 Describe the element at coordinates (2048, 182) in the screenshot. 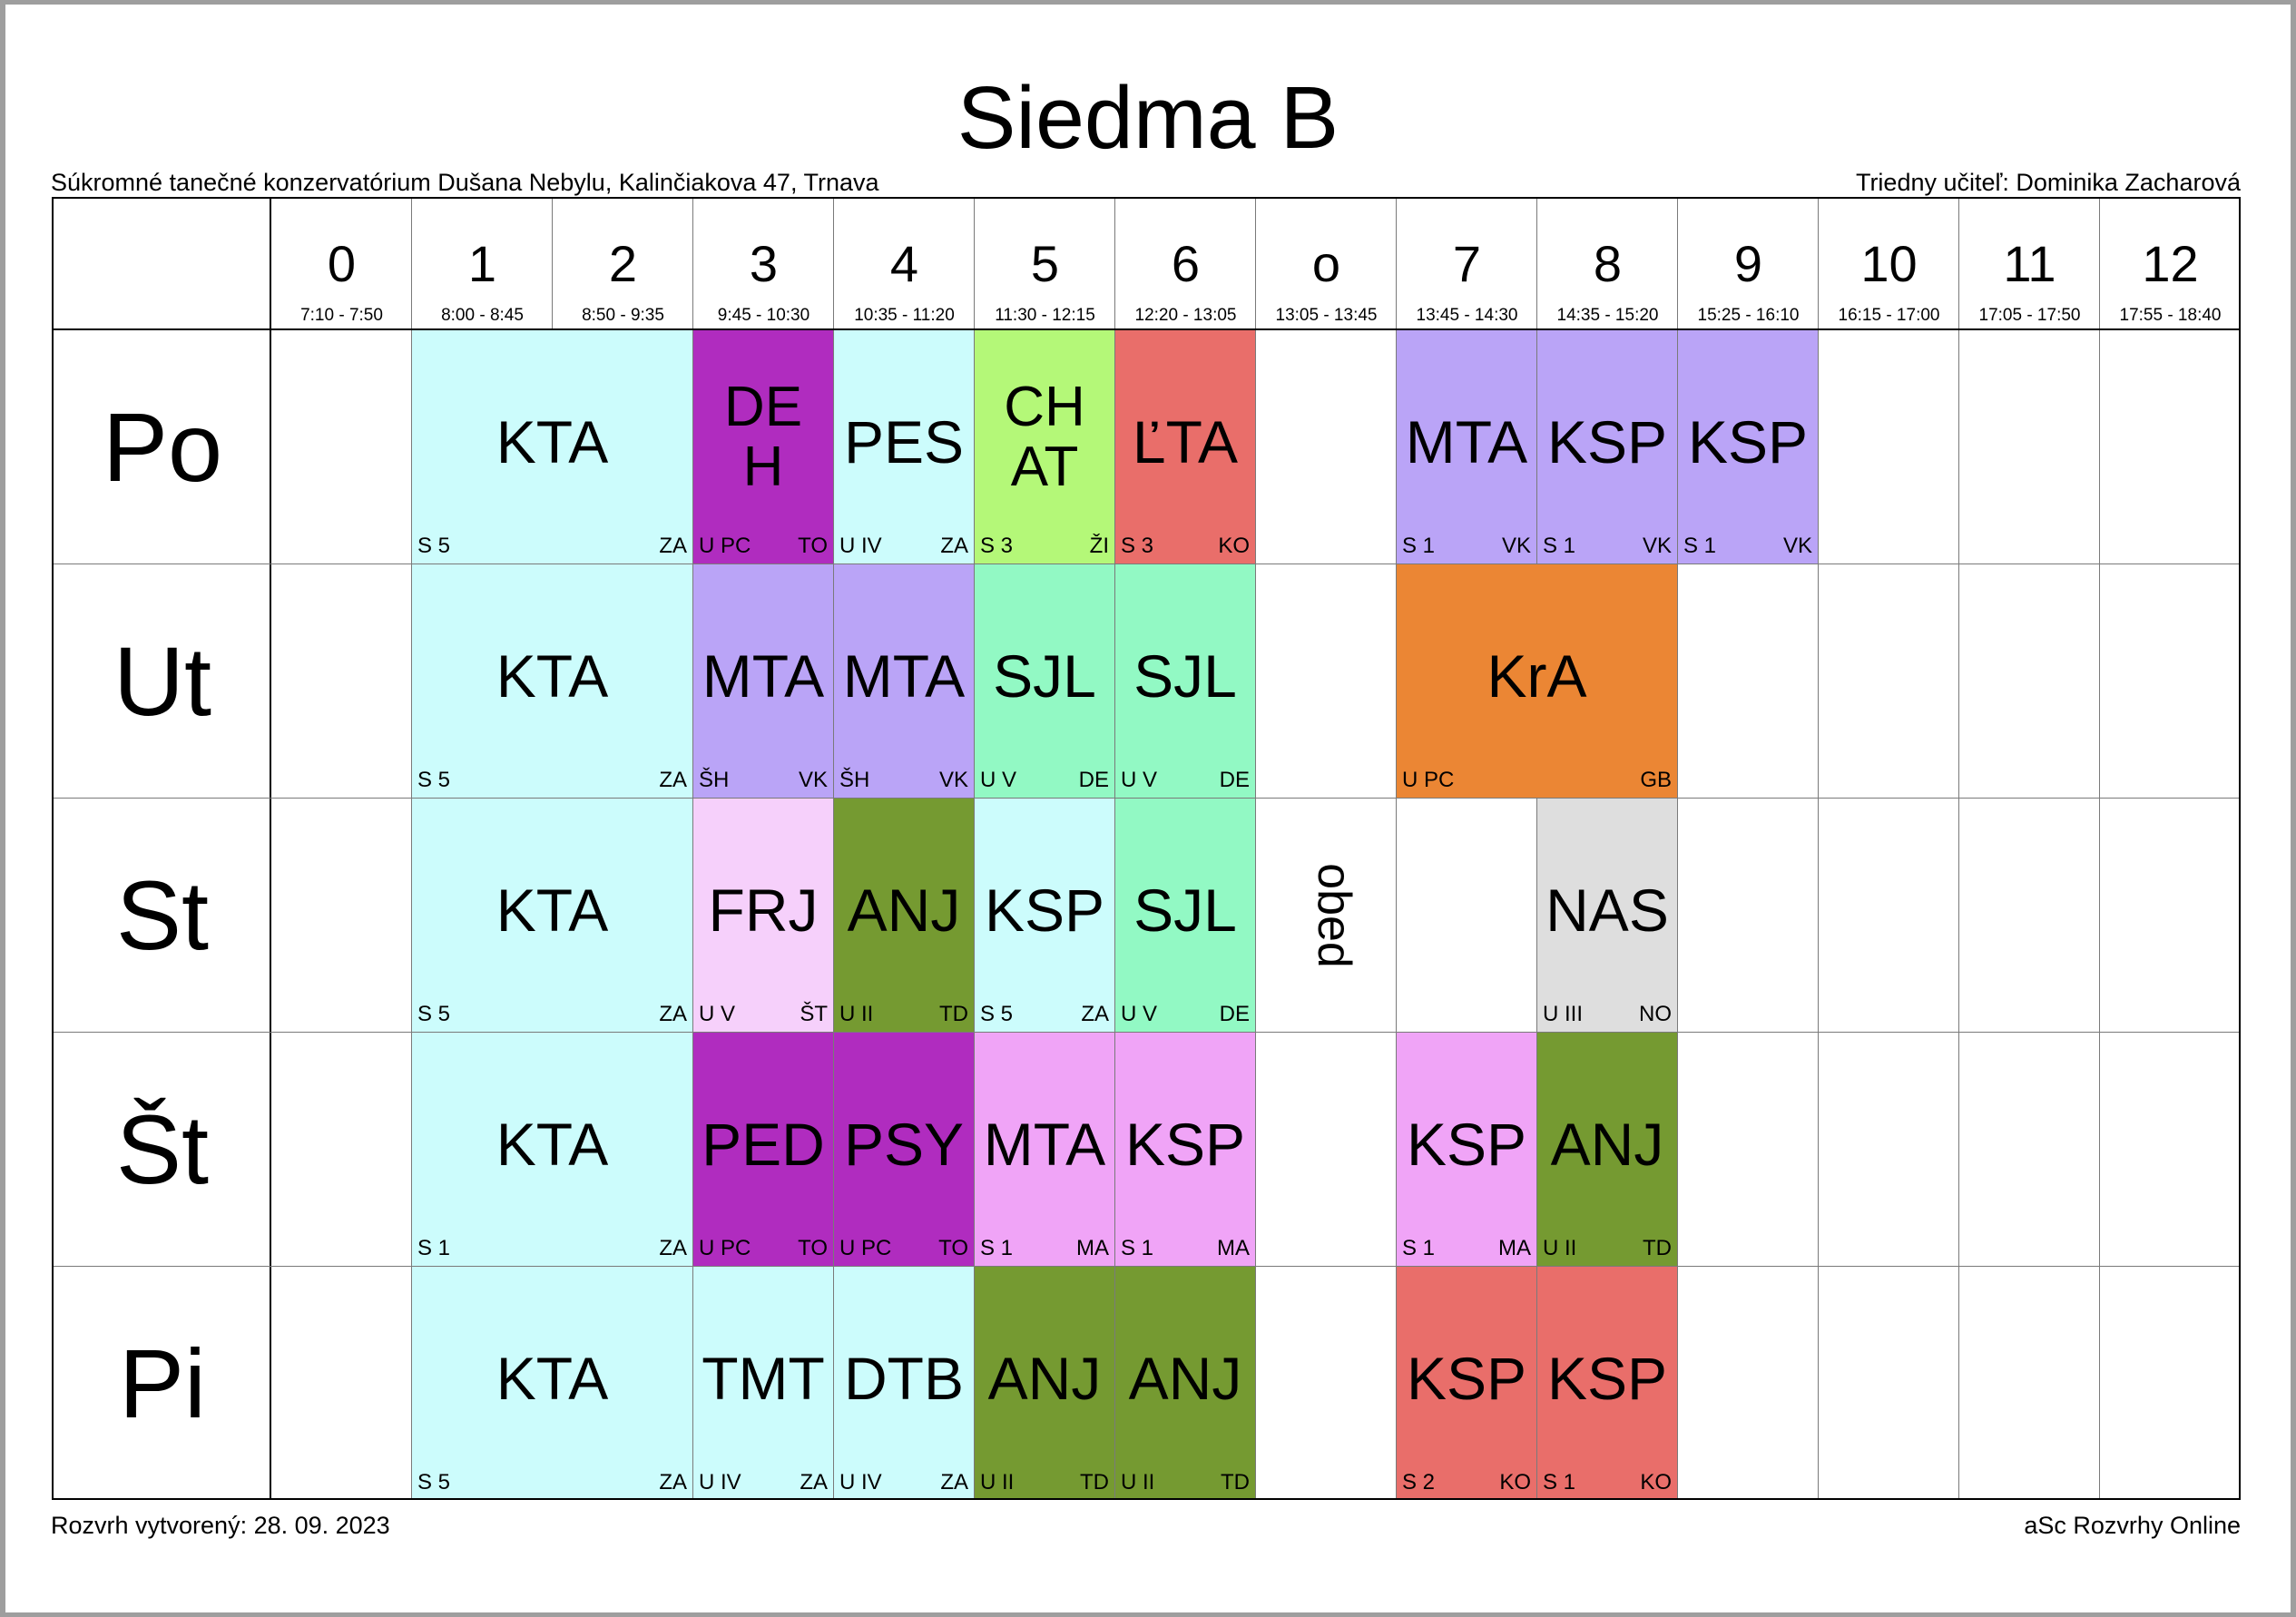

I see `class-teacher: Triedny učiteľ: Dominika Zacharová` at that location.